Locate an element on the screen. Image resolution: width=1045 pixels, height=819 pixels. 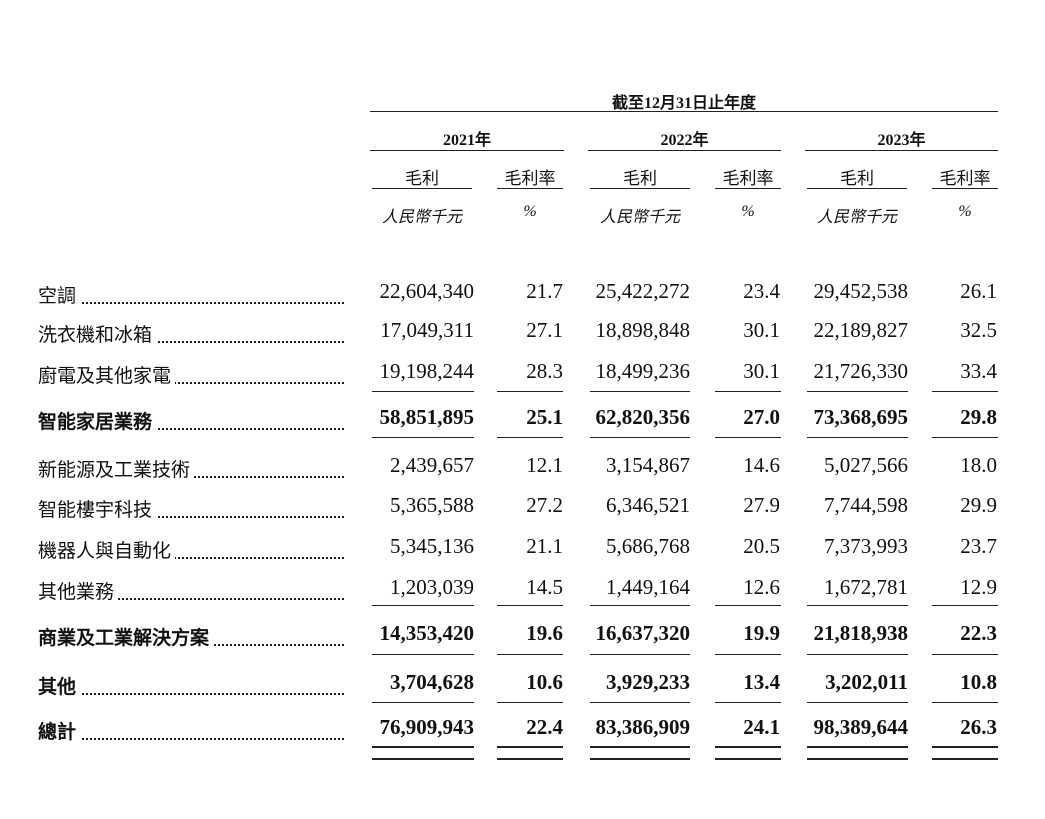
year-2023-rule is located at coordinates (901, 151).